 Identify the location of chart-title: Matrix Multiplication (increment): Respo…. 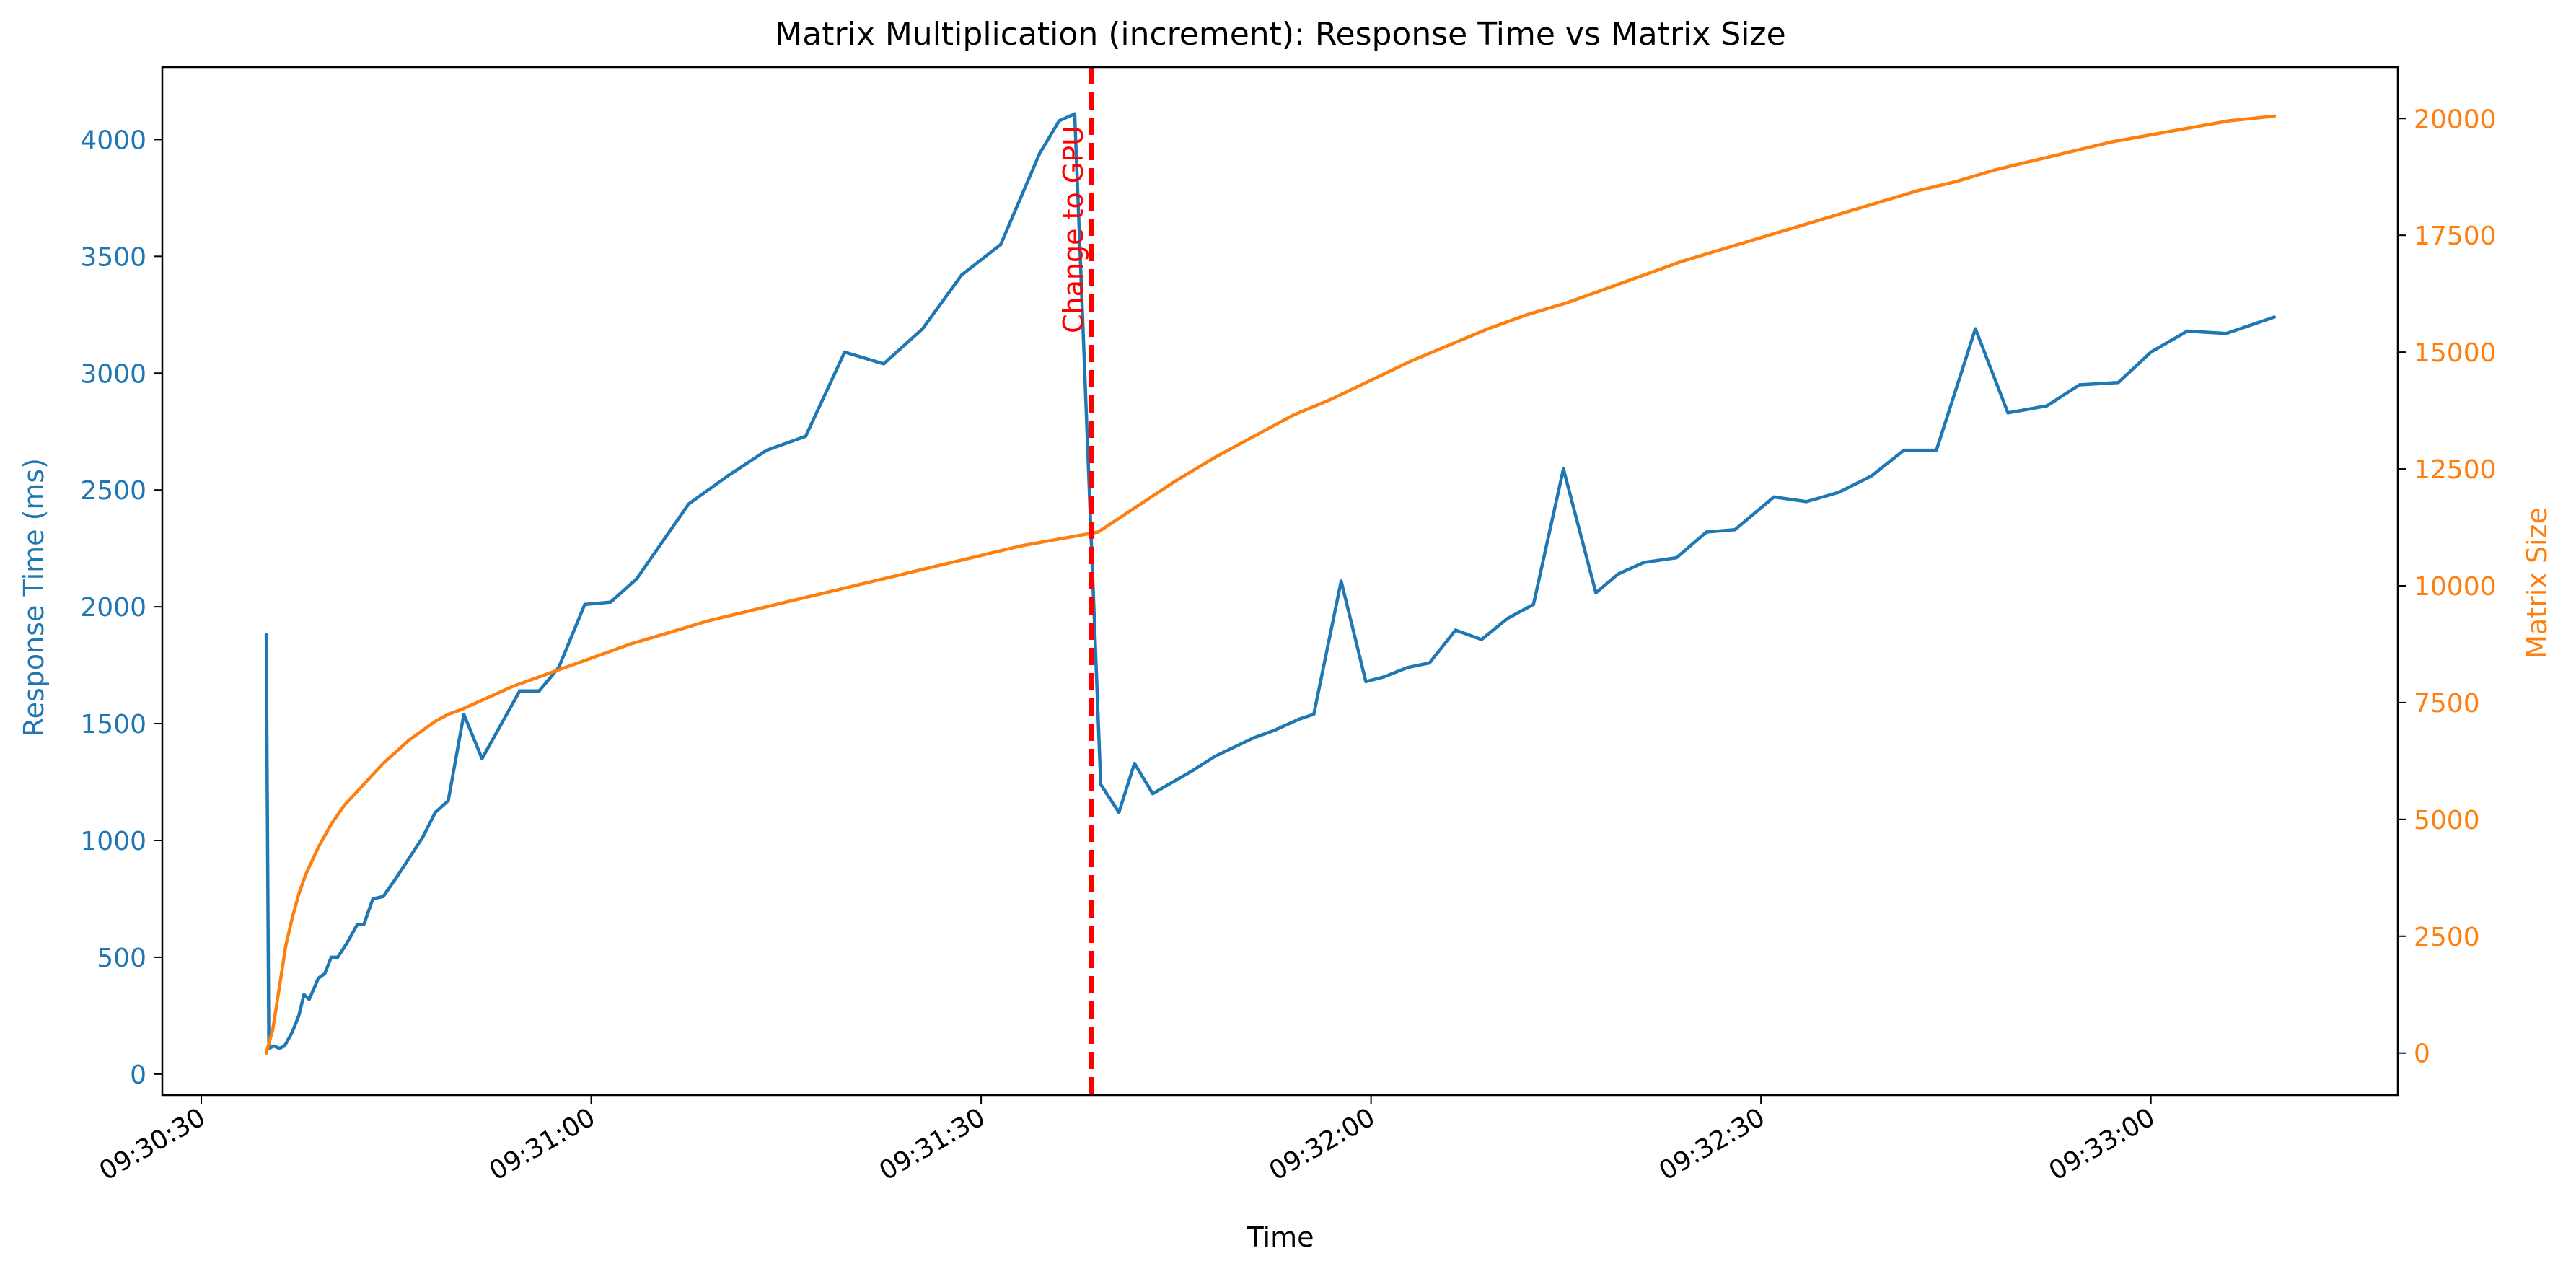
(1280, 34).